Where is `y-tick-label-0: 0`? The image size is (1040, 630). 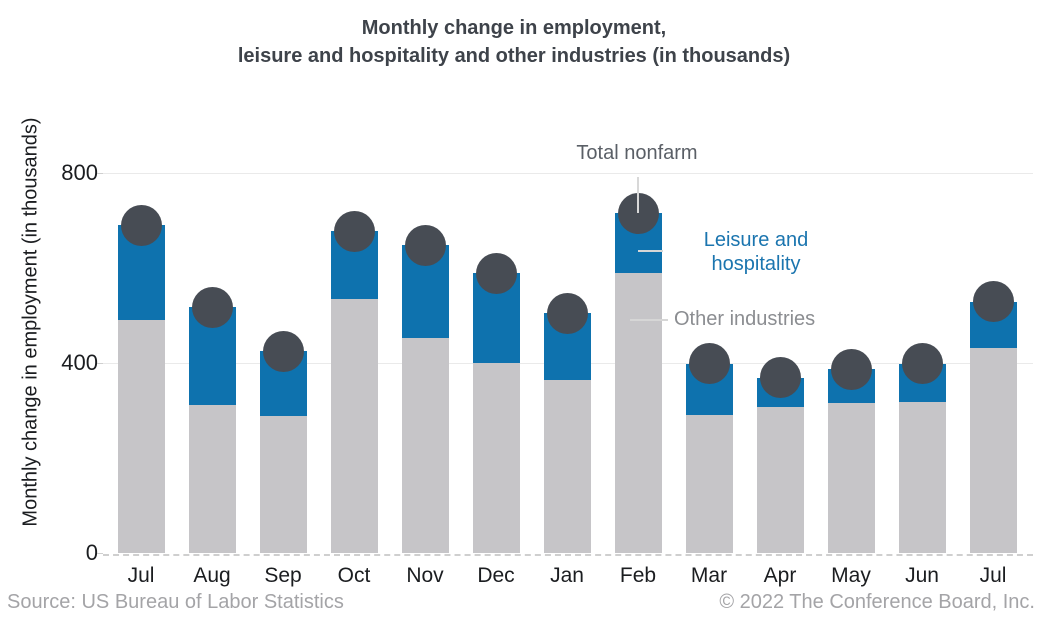
y-tick-label-0: 0 is located at coordinates (91, 552).